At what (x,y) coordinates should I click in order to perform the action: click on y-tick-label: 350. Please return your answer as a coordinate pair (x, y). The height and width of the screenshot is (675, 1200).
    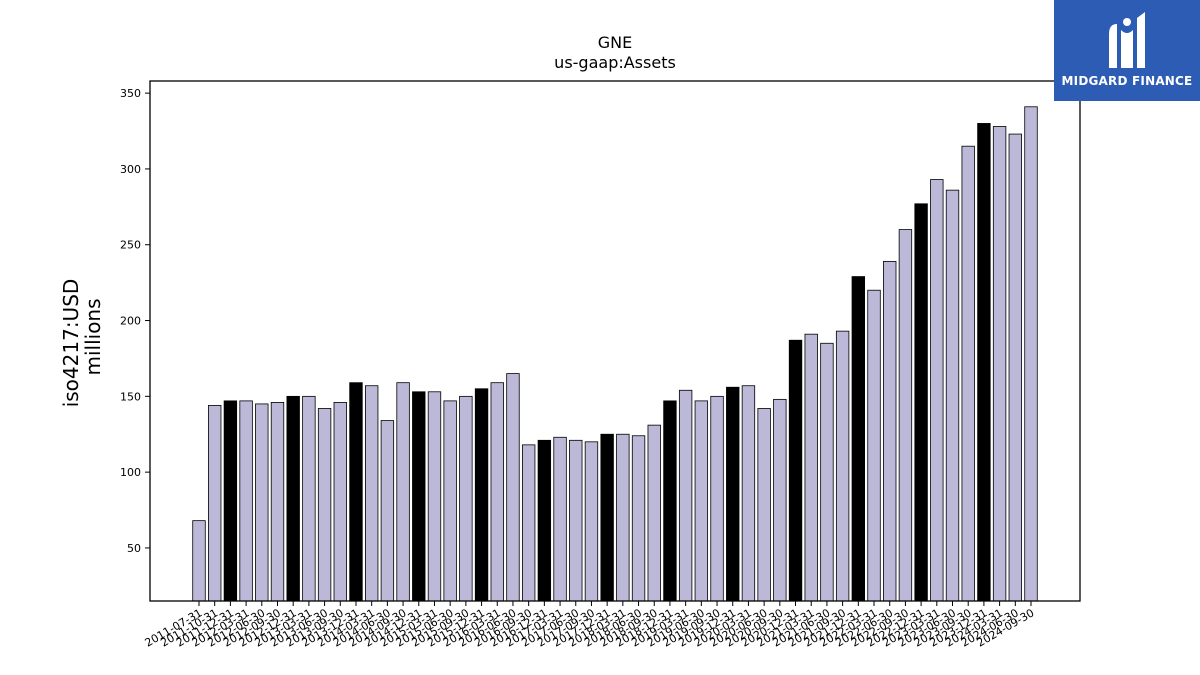
    Looking at the image, I should click on (130, 93).